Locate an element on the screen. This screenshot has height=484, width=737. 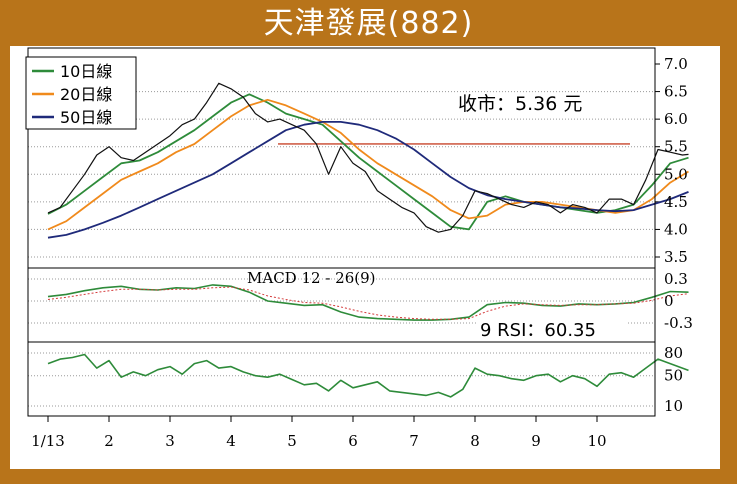
y-tick-label: 6.0 is located at coordinates (676, 119).